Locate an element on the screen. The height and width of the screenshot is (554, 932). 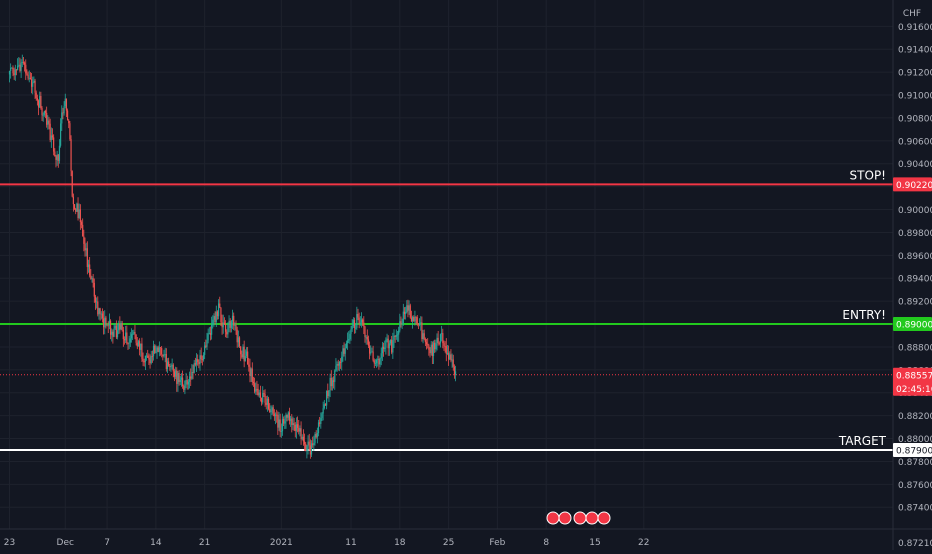
entry-label: ENTRY! is located at coordinates (864, 315).